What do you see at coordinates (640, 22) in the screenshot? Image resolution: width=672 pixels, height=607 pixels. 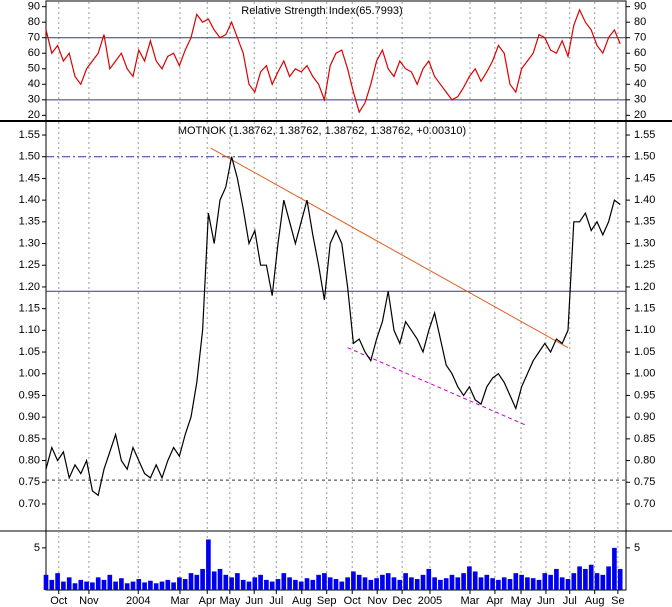 I see `y-tick-label: 80` at bounding box center [640, 22].